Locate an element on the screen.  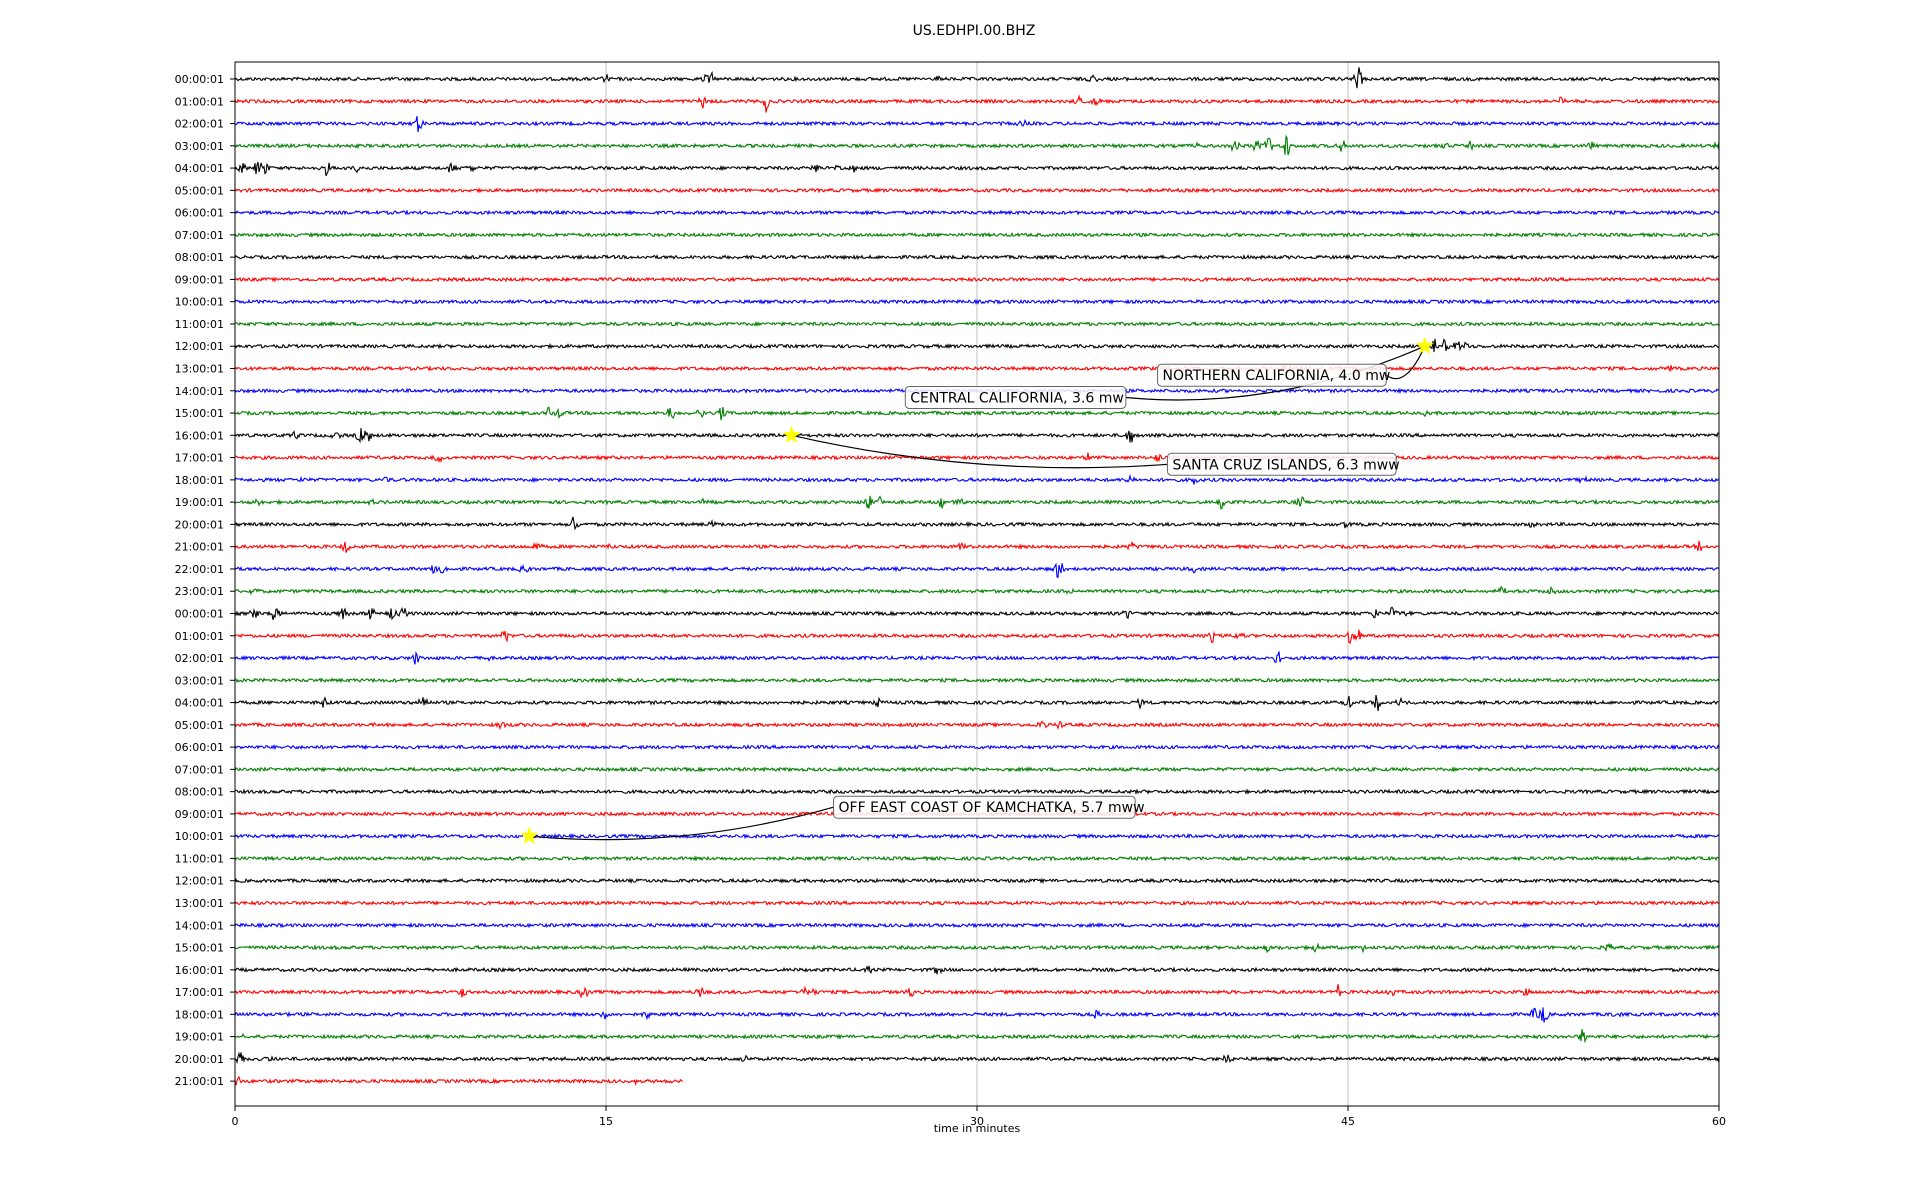
y-tick-label: 07:00:01 is located at coordinates (199, 235).